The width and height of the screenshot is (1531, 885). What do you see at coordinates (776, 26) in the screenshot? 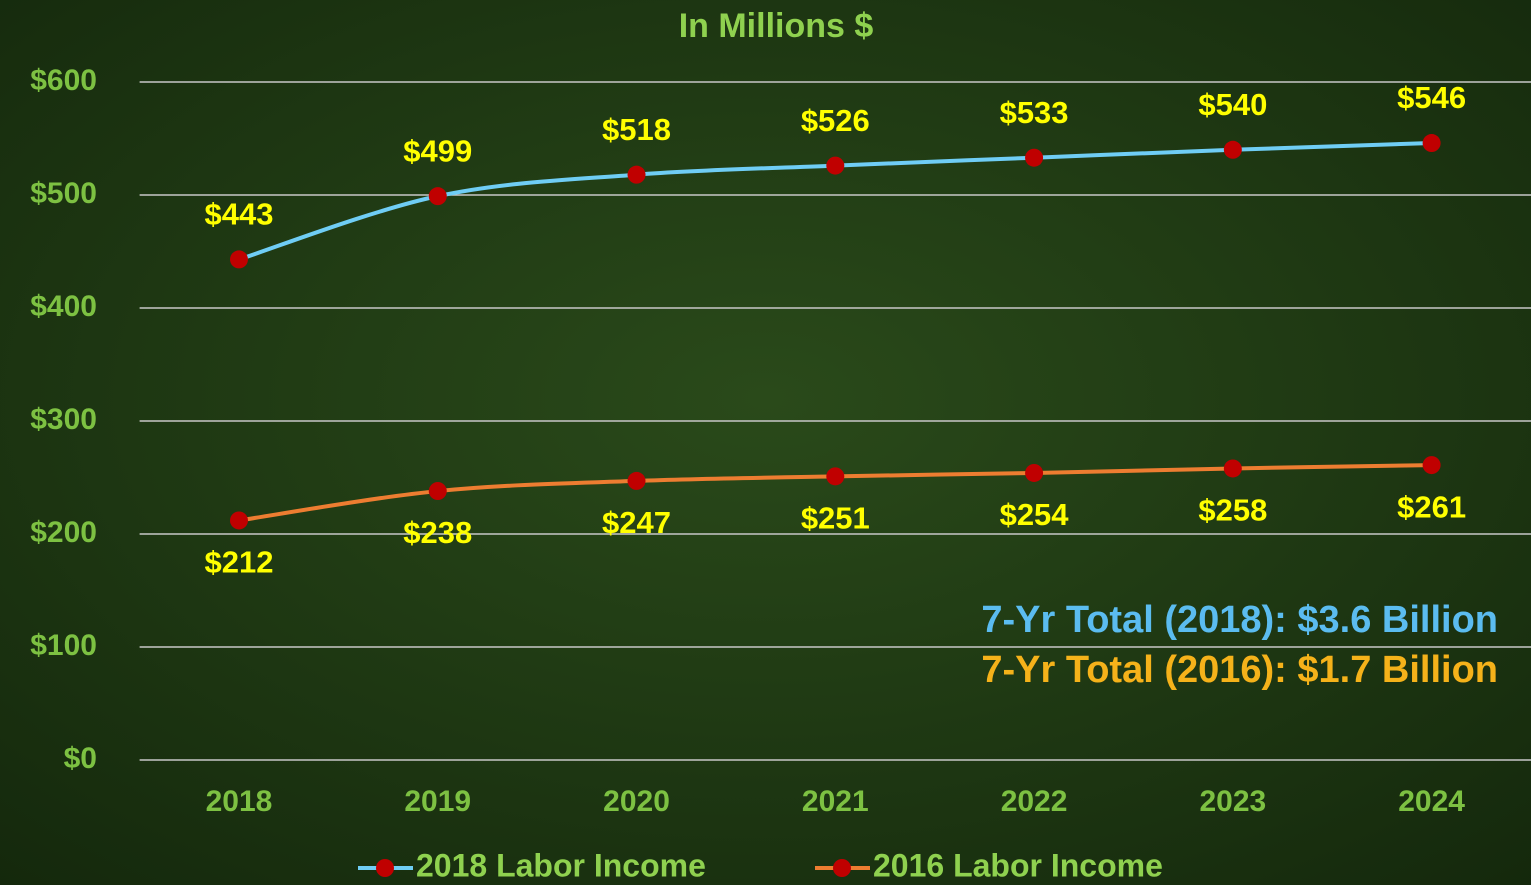
I see `chart-title: In Millions $` at bounding box center [776, 26].